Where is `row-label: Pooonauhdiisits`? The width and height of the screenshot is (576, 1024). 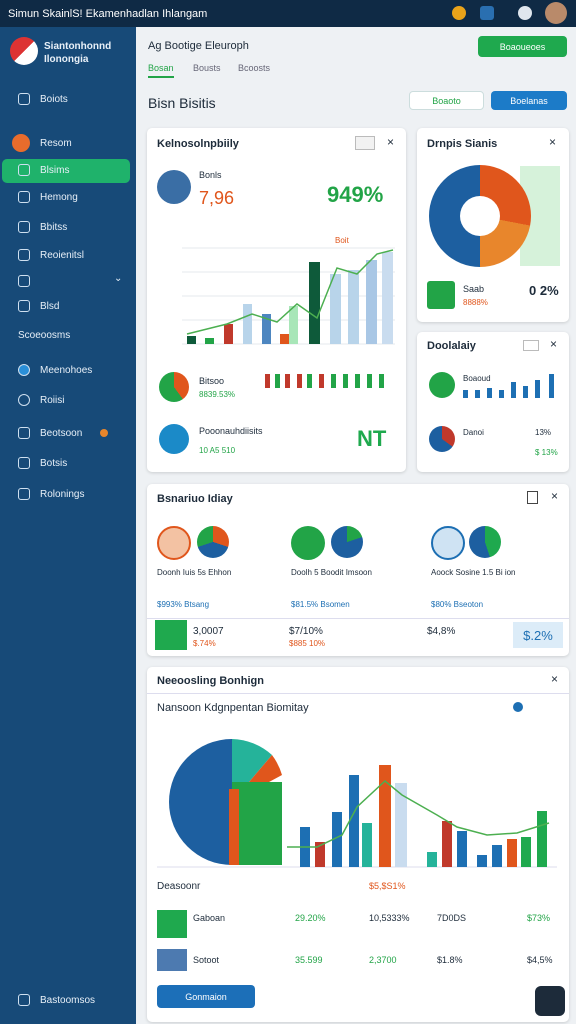
row-label: Pooonauhdiisits is located at coordinates (231, 431).